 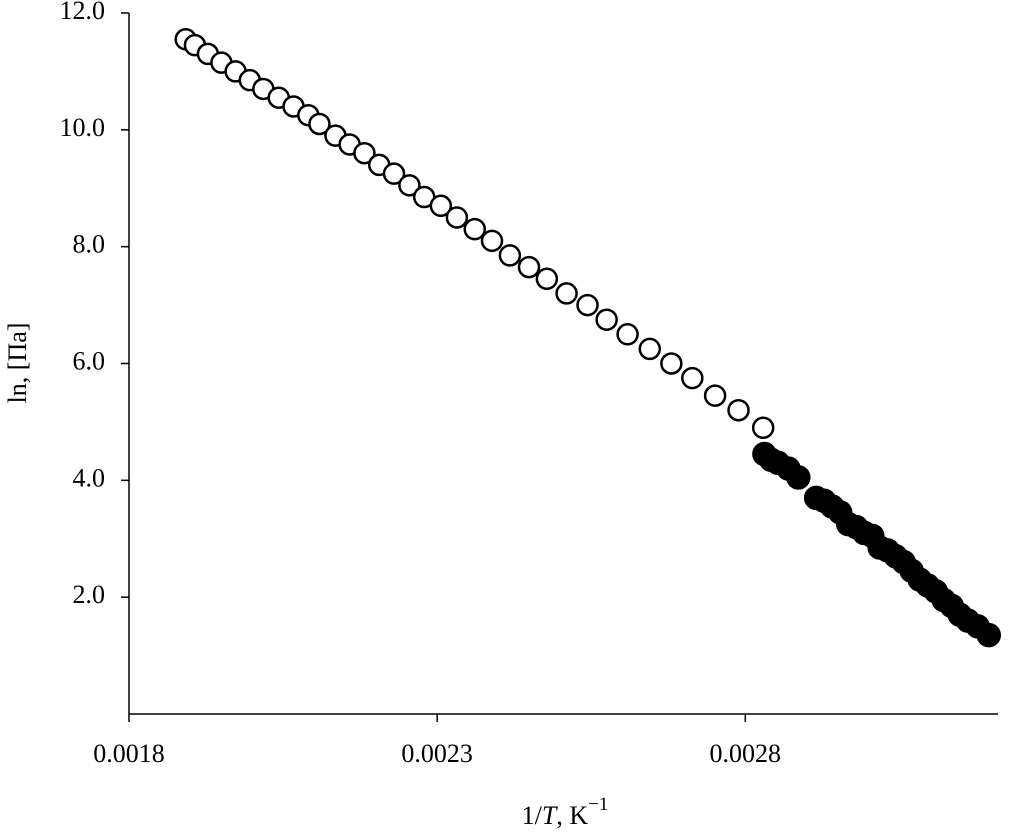 I want to click on y-tick-label: 4.0, so click(x=89, y=477).